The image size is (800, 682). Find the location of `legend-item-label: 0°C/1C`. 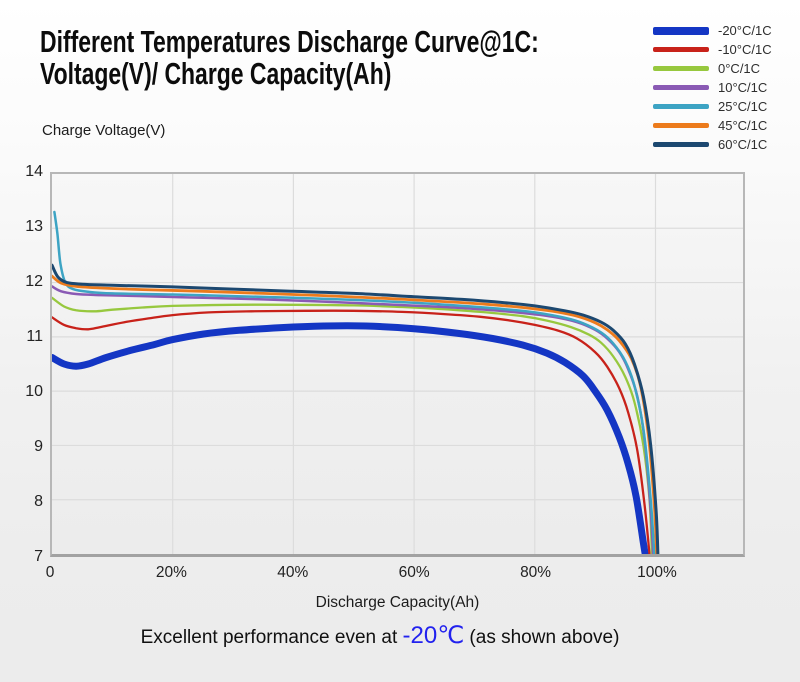

legend-item-label: 0°C/1C is located at coordinates (739, 68).